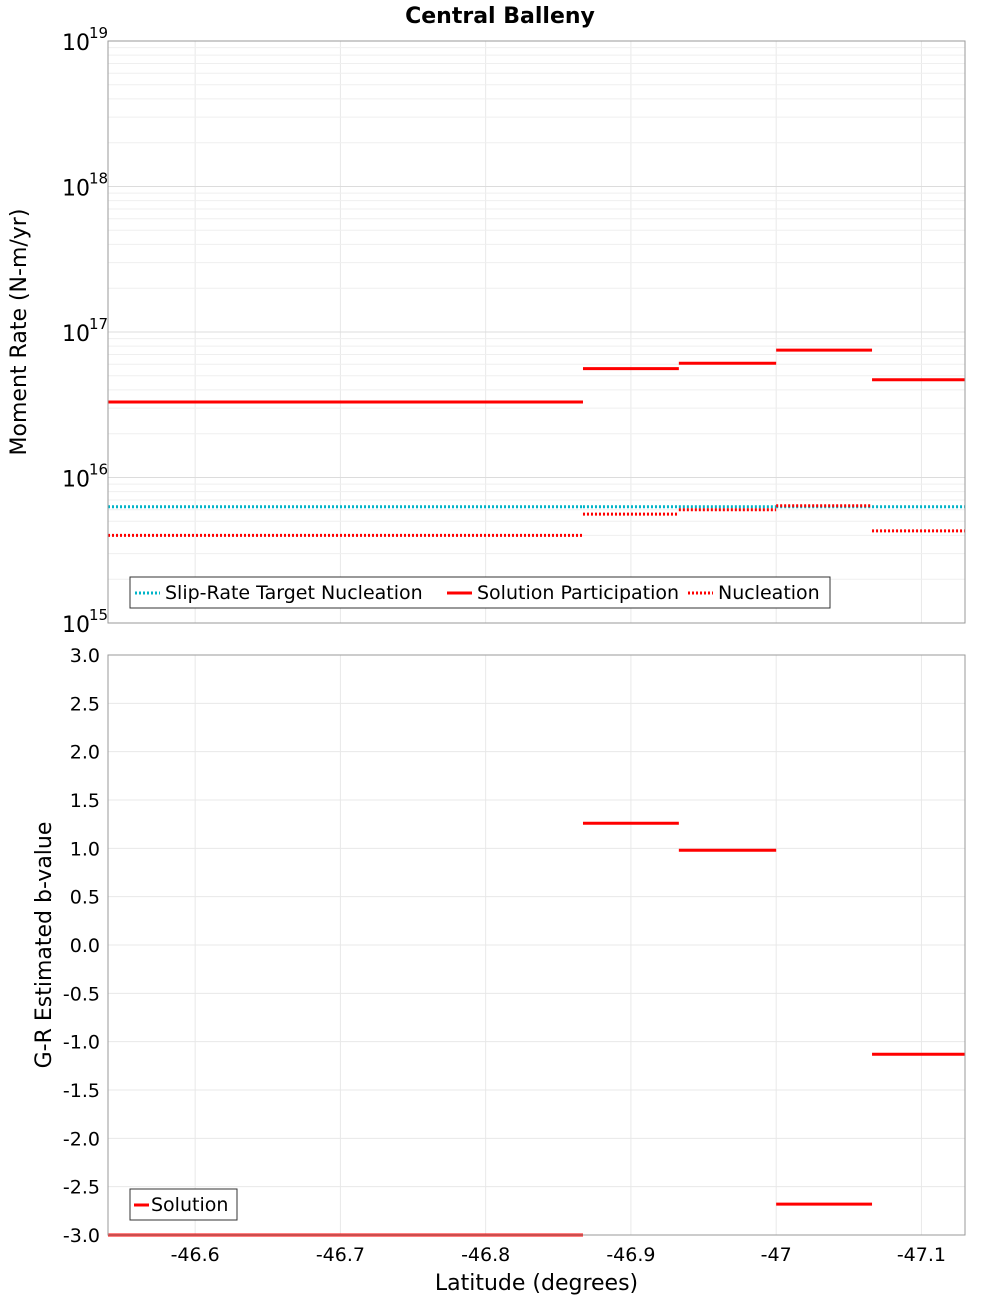  Describe the element at coordinates (98, 179) in the screenshot. I see `top-y-tick-exponent: 18` at that location.